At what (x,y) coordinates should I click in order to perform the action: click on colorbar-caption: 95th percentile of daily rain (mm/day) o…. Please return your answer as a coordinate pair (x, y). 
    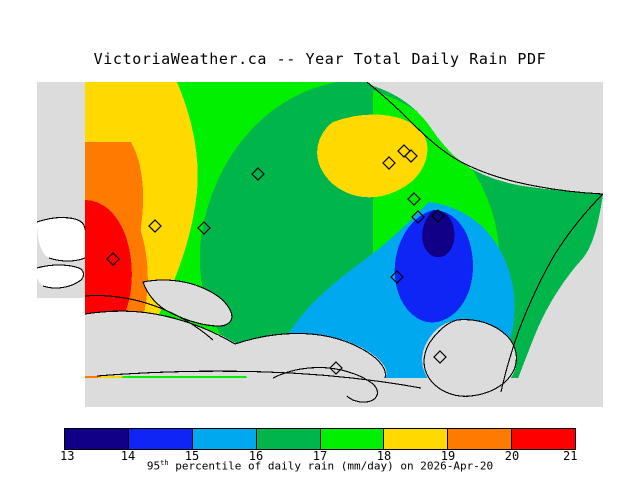
    Looking at the image, I should click on (320, 466).